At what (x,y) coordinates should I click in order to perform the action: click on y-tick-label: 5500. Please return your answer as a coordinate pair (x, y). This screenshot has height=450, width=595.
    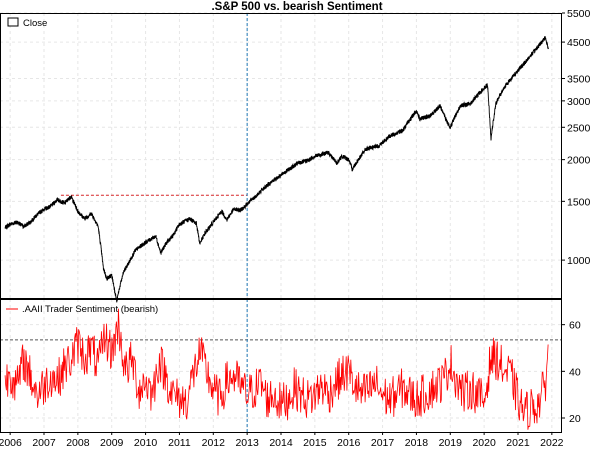
    Looking at the image, I should click on (579, 14).